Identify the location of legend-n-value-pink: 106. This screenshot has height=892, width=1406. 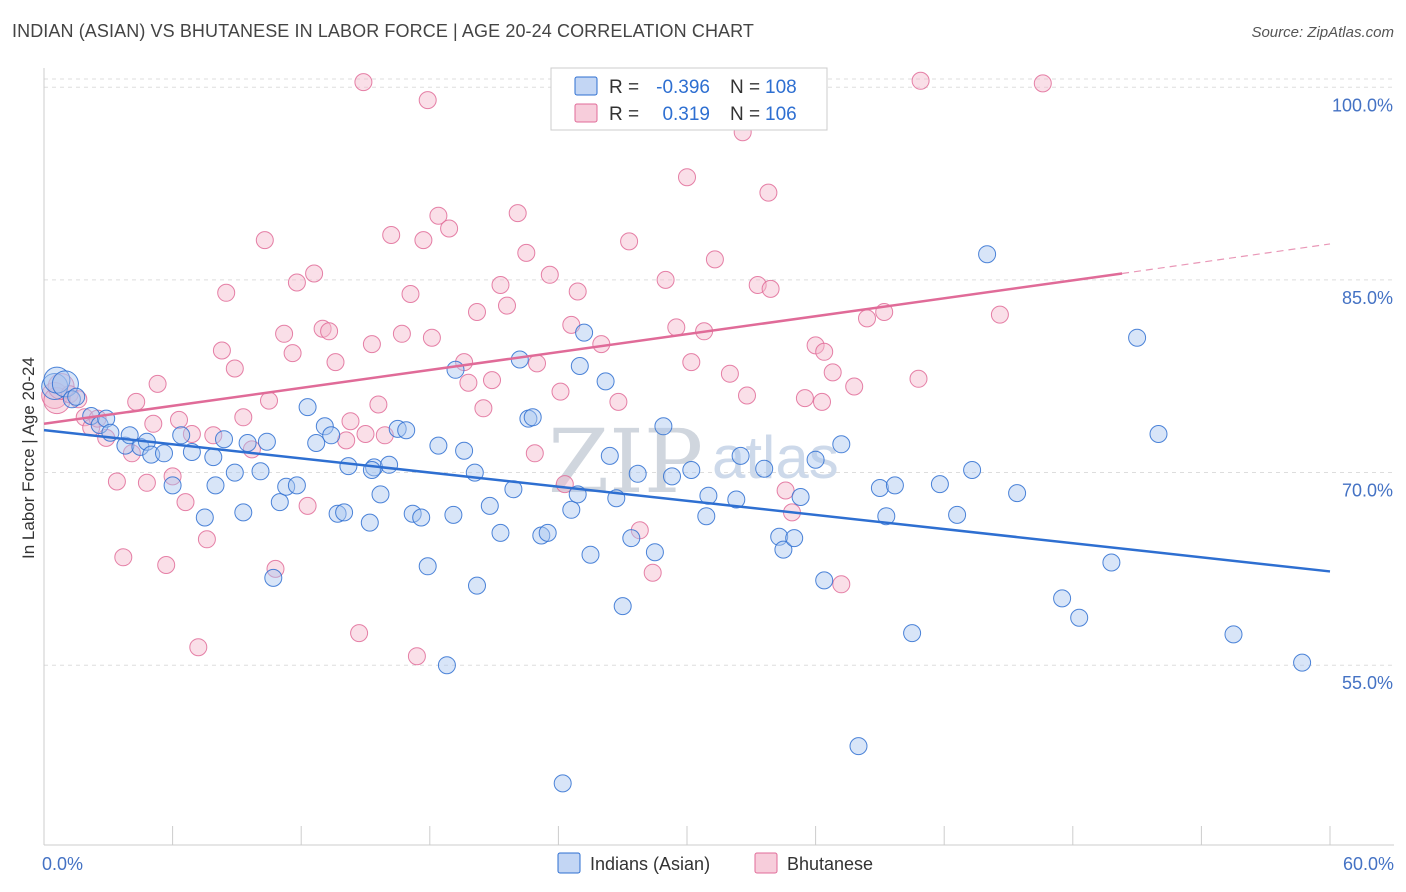
(781, 114).